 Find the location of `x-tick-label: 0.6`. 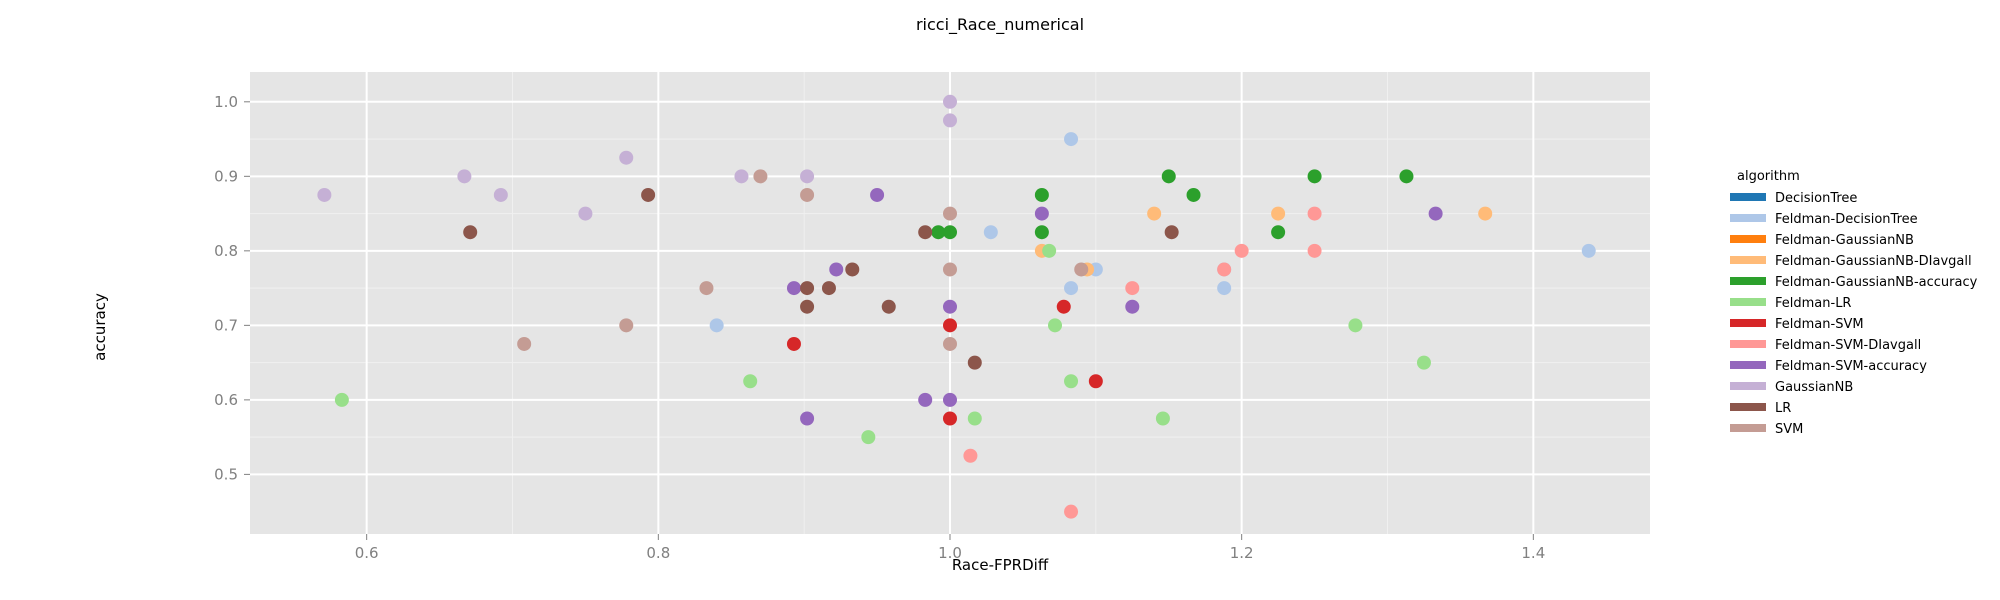

x-tick-label: 0.6 is located at coordinates (367, 553).